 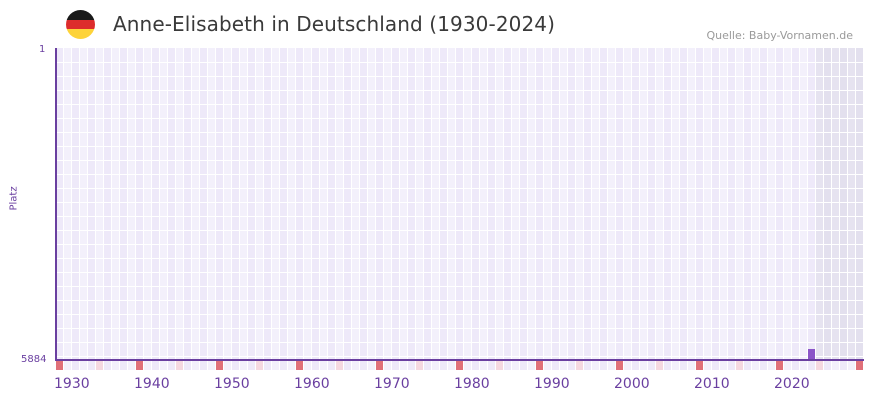 I want to click on y-axis-label: Platz, so click(x=14, y=198).